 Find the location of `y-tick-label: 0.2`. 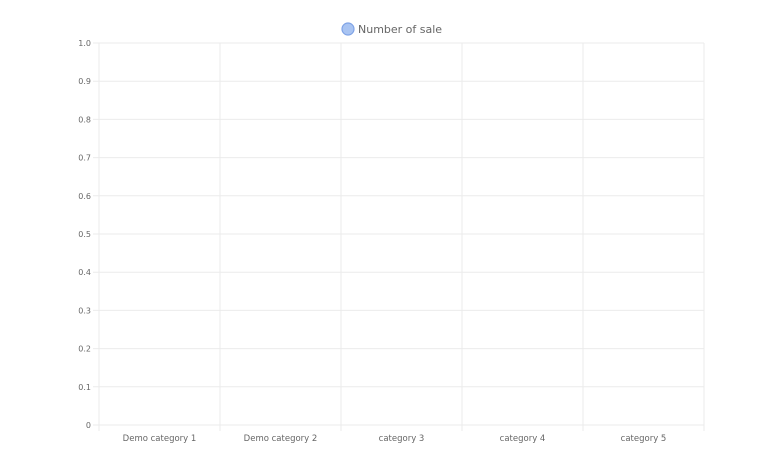

y-tick-label: 0.2 is located at coordinates (84, 349).